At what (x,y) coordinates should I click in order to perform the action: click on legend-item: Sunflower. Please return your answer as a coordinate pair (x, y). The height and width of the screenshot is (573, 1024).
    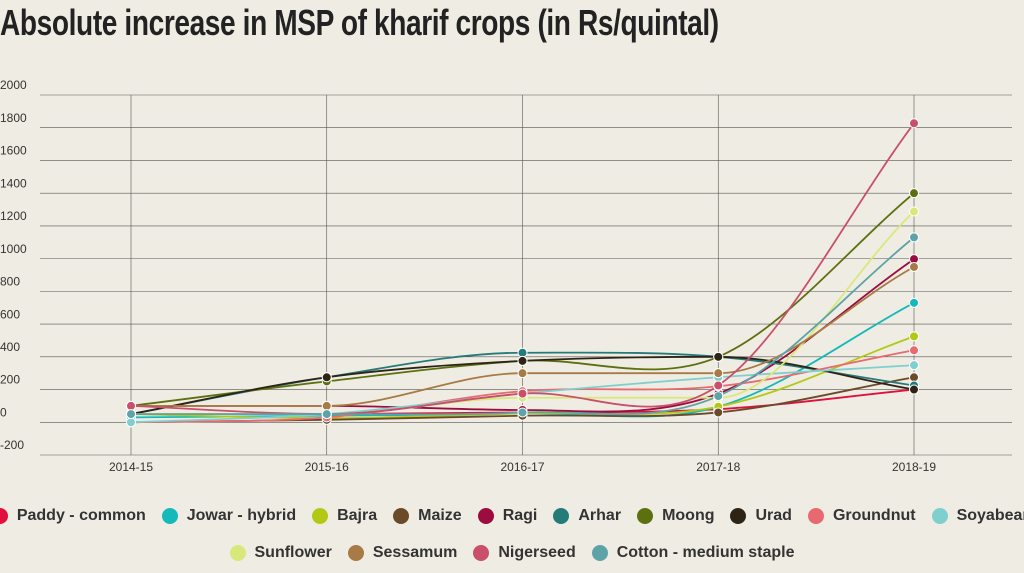
    Looking at the image, I should click on (280, 552).